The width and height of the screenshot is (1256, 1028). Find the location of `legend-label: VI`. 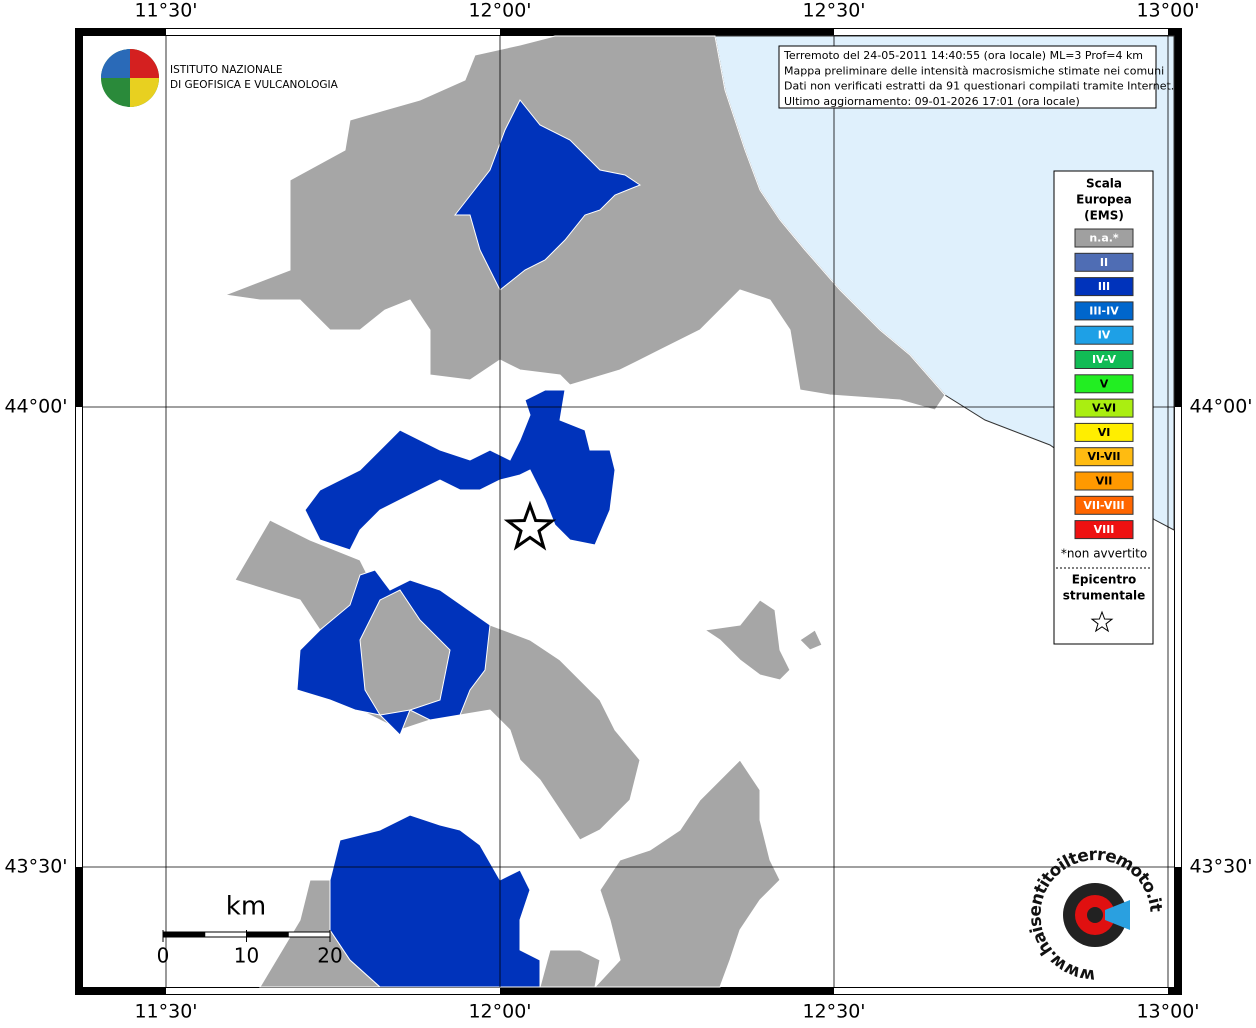

legend-label: VI is located at coordinates (1104, 432).